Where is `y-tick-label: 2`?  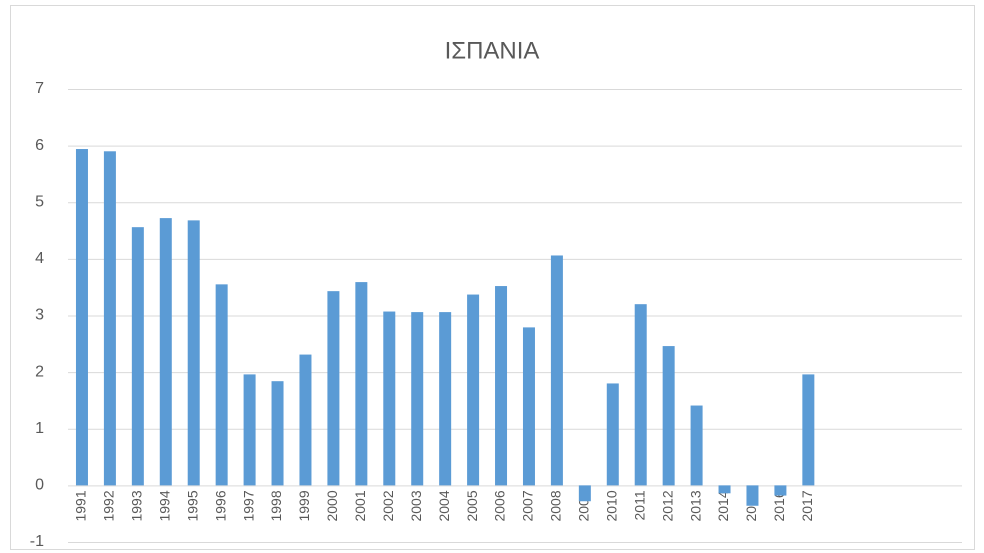 y-tick-label: 2 is located at coordinates (39, 371).